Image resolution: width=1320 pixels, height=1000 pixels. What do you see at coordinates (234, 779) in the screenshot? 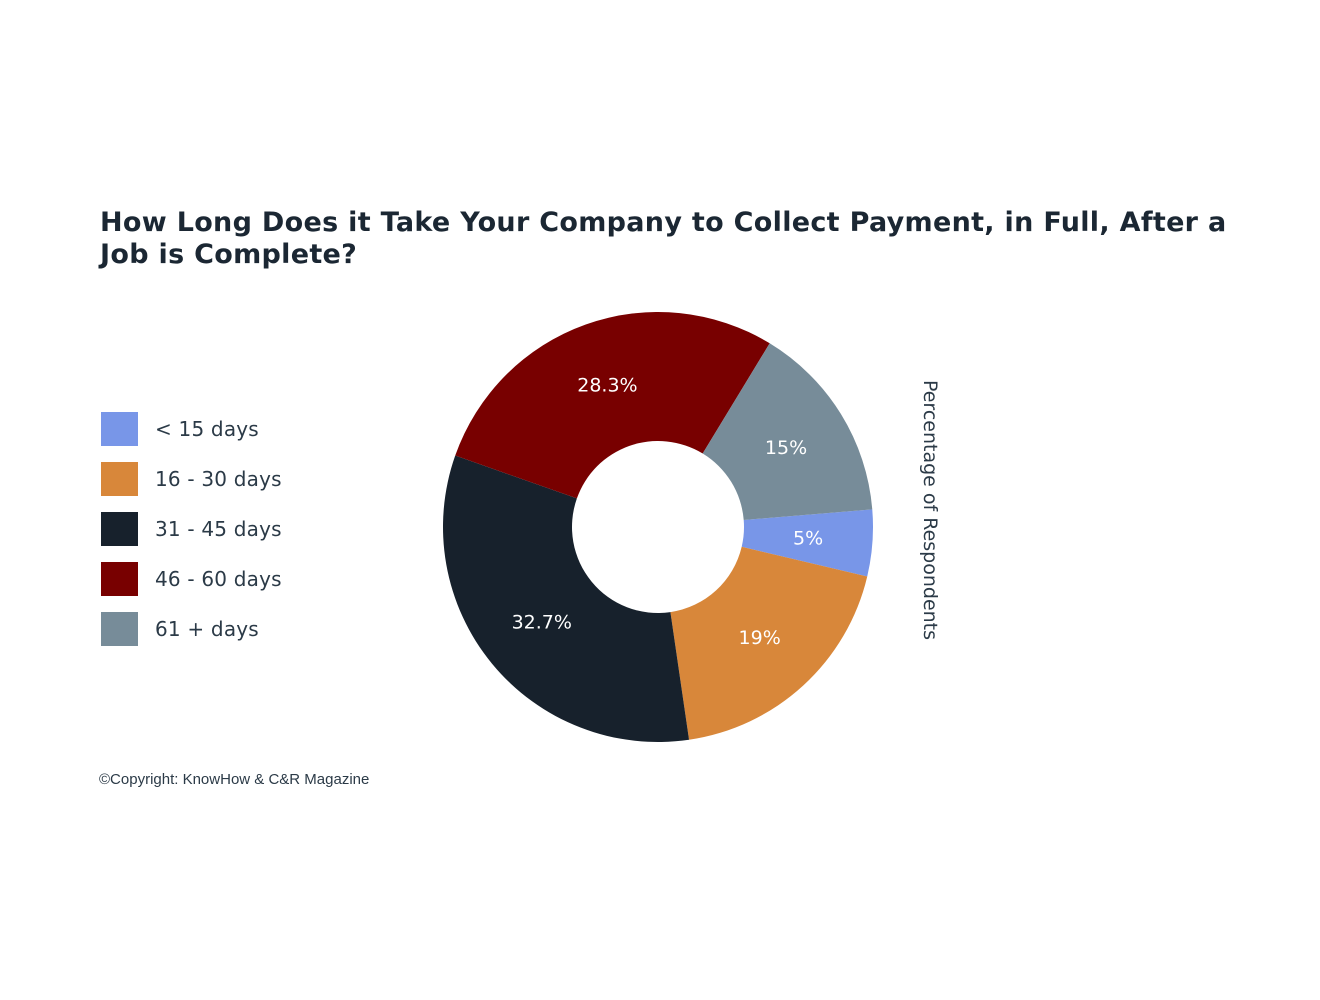
I see `copyright-notice: ©Copyright: KnowHow & C&R Magazine` at bounding box center [234, 779].